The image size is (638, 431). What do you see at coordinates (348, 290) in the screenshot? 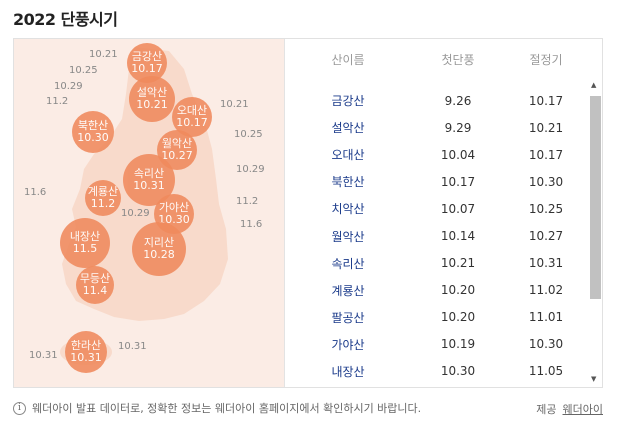
I see `mountain-name: 계룡산` at bounding box center [348, 290].